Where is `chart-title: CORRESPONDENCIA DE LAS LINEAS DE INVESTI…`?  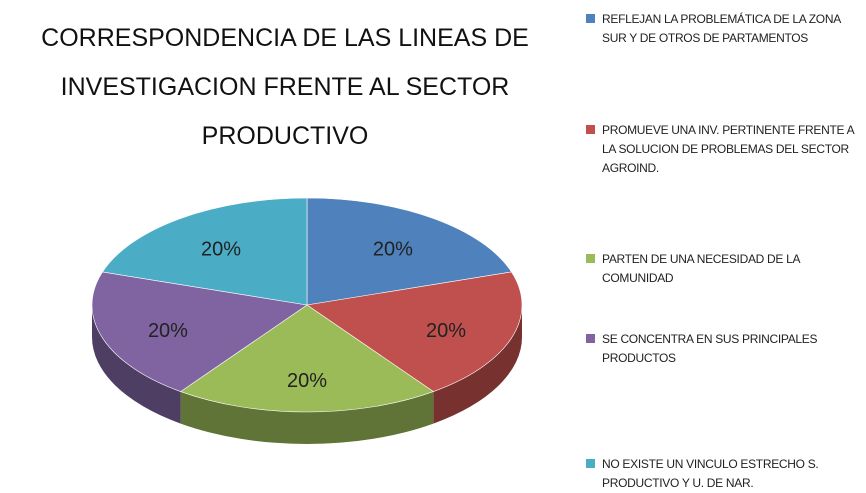 chart-title: CORRESPONDENCIA DE LAS LINEAS DE INVESTI… is located at coordinates (285, 87).